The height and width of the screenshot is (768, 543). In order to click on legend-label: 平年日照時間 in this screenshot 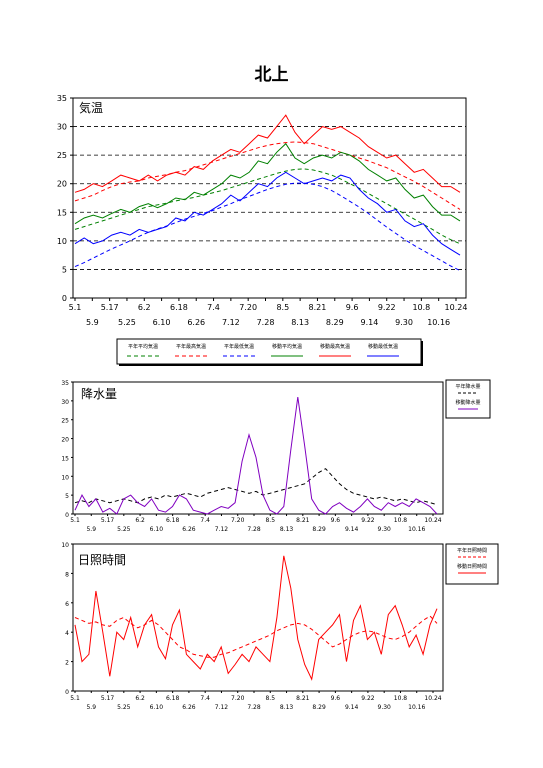, I will do `click(472, 550)`.